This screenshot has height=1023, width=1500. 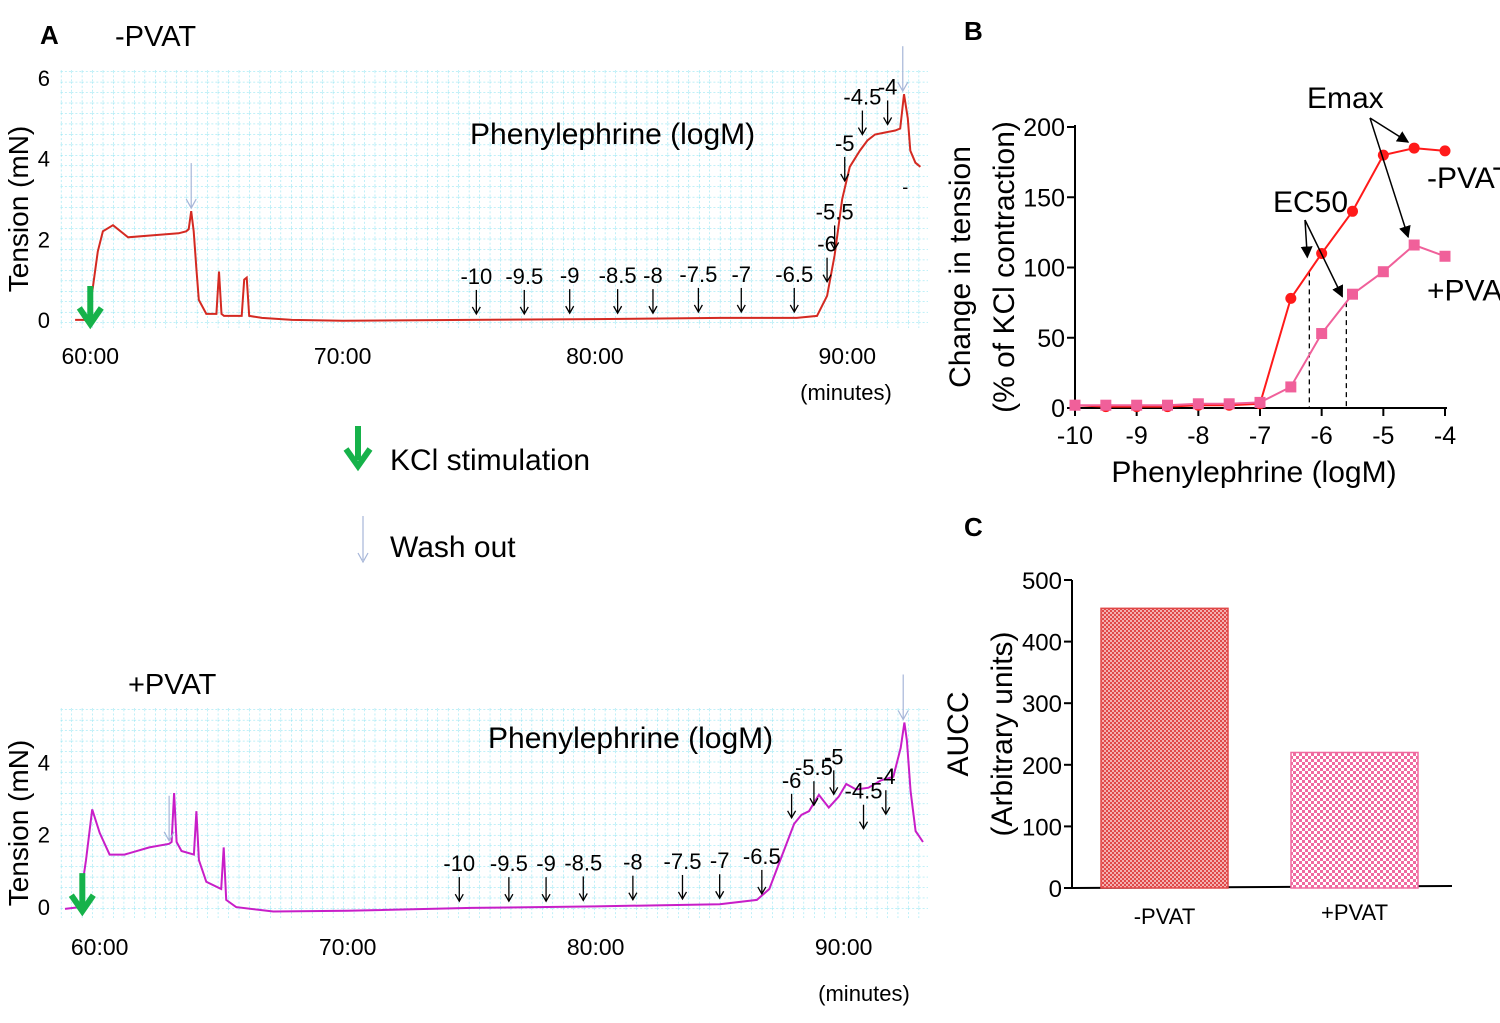 What do you see at coordinates (172, 685) in the screenshot?
I see `trace-title: +PVAT` at bounding box center [172, 685].